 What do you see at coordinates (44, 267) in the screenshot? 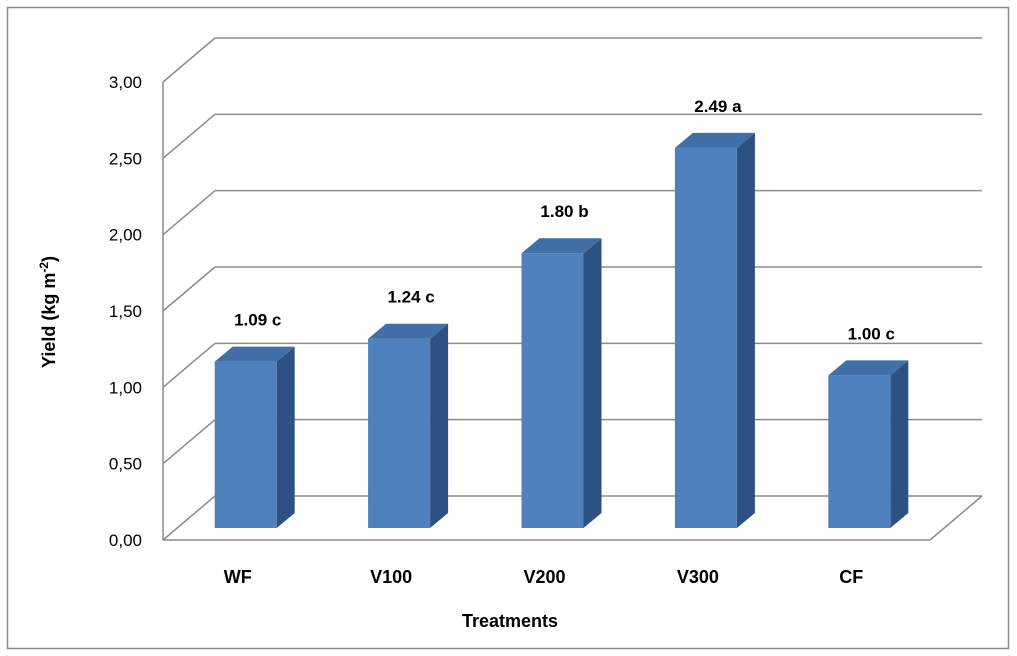
I see `y-axis-title-superscript: -2` at bounding box center [44, 267].